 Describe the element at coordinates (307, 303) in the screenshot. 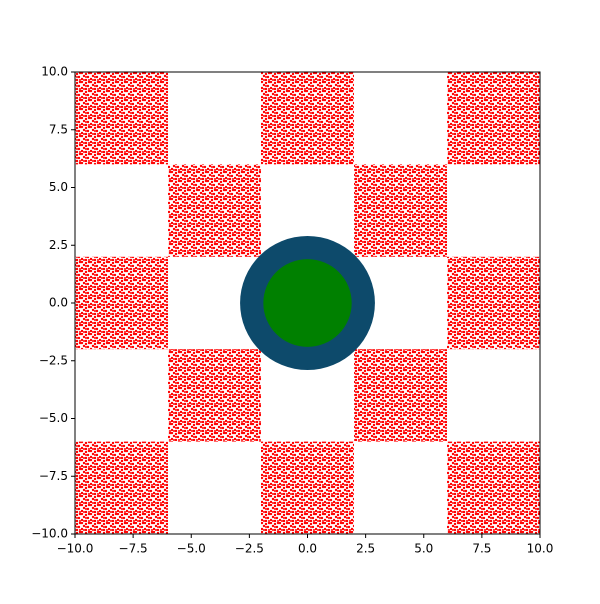

I see `point-cluster` at that location.